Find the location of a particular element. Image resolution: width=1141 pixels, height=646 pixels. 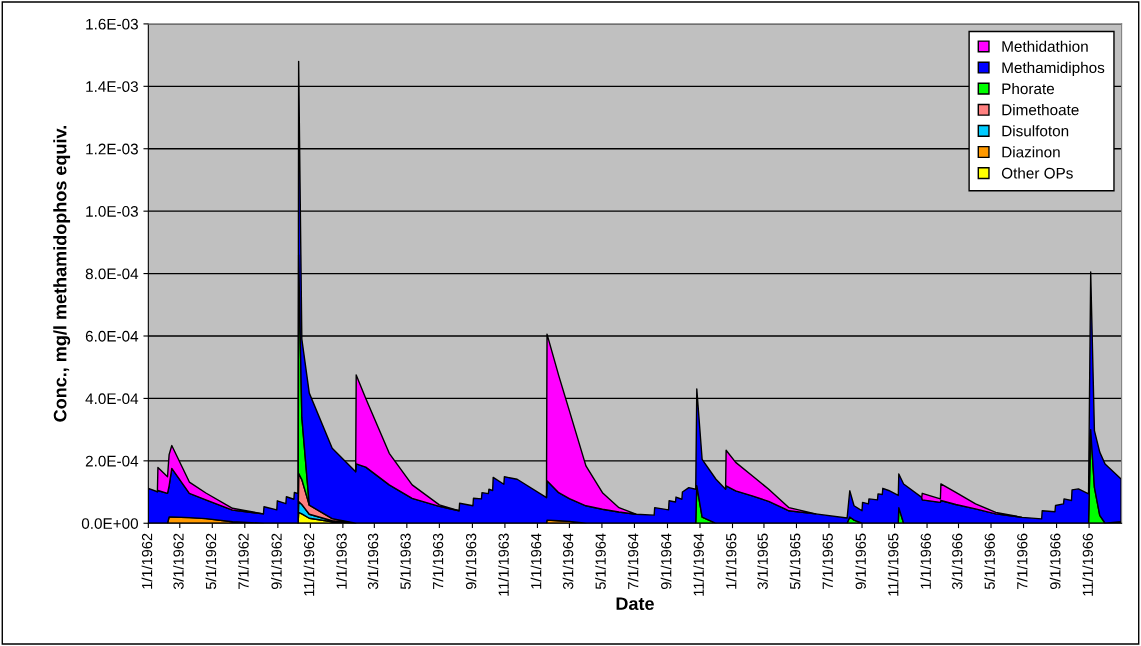

y-tick-label: 1.6E-03 is located at coordinates (112, 24).